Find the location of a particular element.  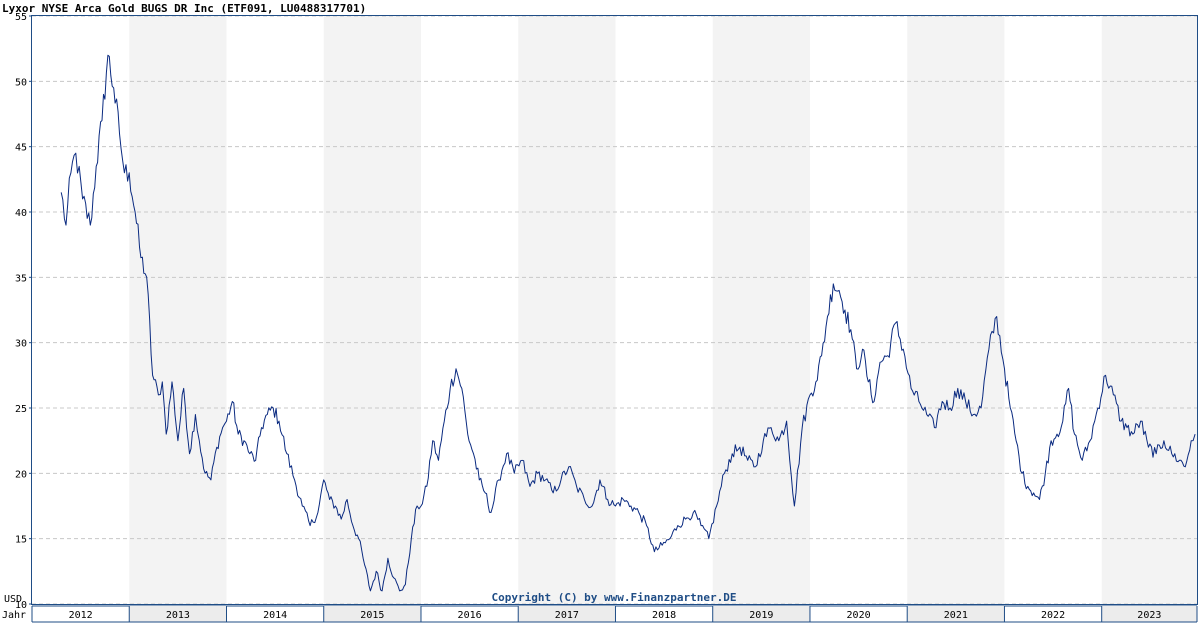

year-cell-2013 is located at coordinates (178, 614).